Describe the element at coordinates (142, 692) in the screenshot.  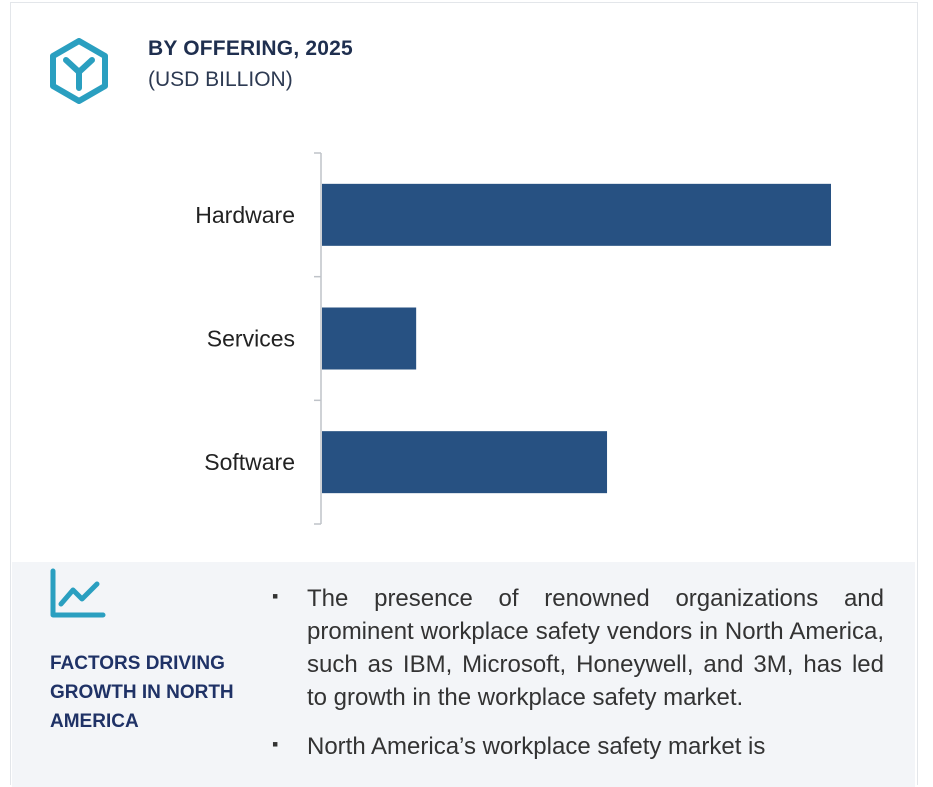
I see `factors-heading: FACTORS DRIVING GROWTH IN NORTH AMERICA` at that location.